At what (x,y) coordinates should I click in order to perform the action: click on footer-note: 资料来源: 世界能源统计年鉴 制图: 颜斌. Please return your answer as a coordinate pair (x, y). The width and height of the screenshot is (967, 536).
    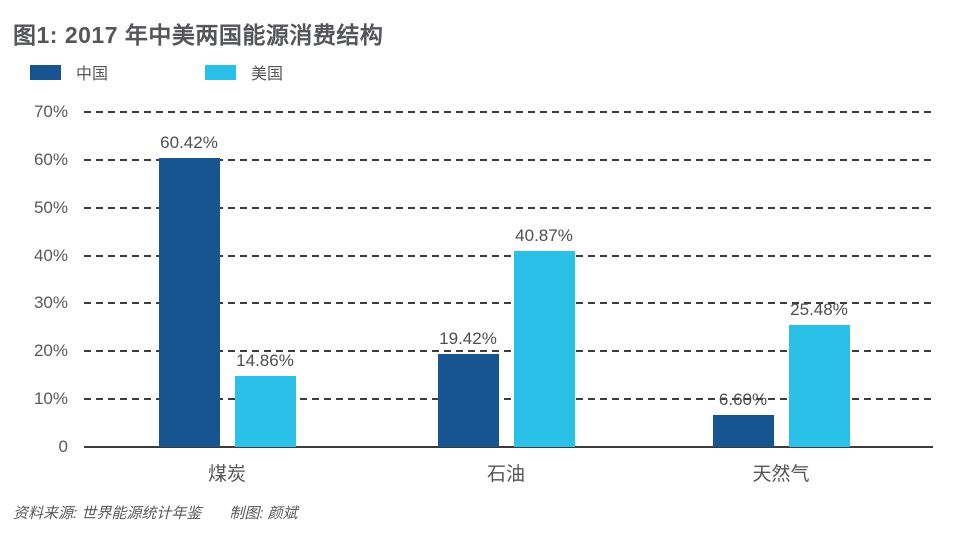
    Looking at the image, I should click on (155, 512).